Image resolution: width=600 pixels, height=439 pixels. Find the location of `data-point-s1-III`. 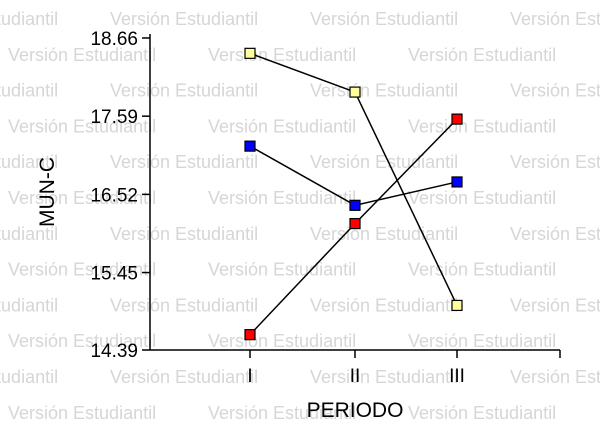

data-point-s1-III is located at coordinates (457, 305).